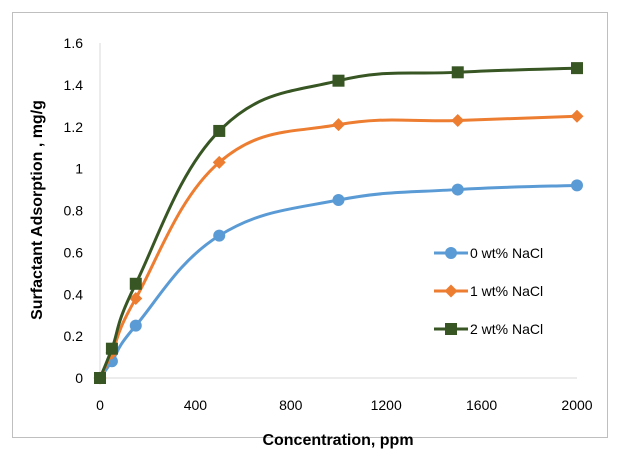 The width and height of the screenshot is (620, 450). I want to click on y-tick-label: 1.4, so click(74, 85).